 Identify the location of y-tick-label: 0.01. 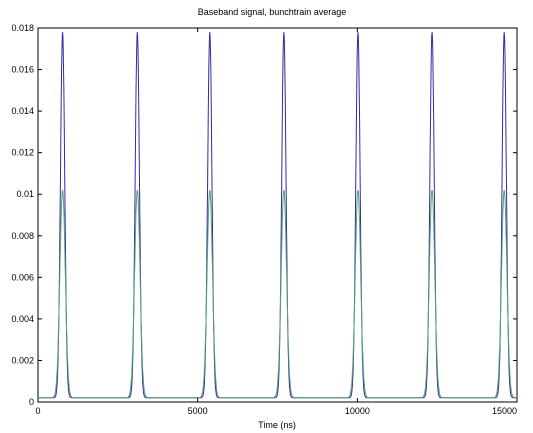
(25, 194).